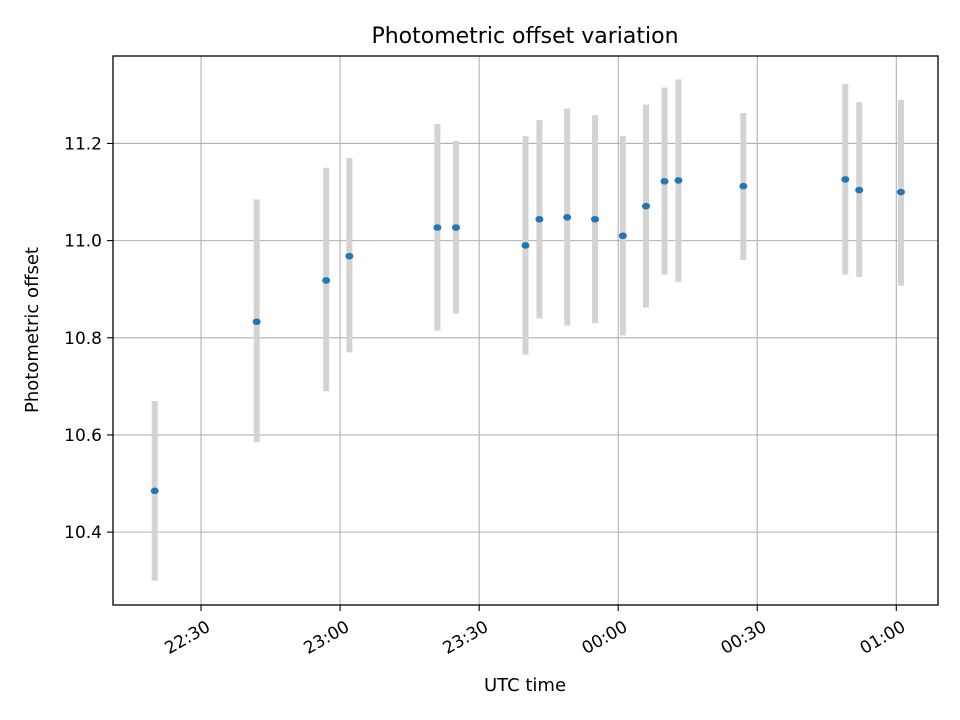  Describe the element at coordinates (83, 242) in the screenshot. I see `y-tick-label: 11.0` at that location.